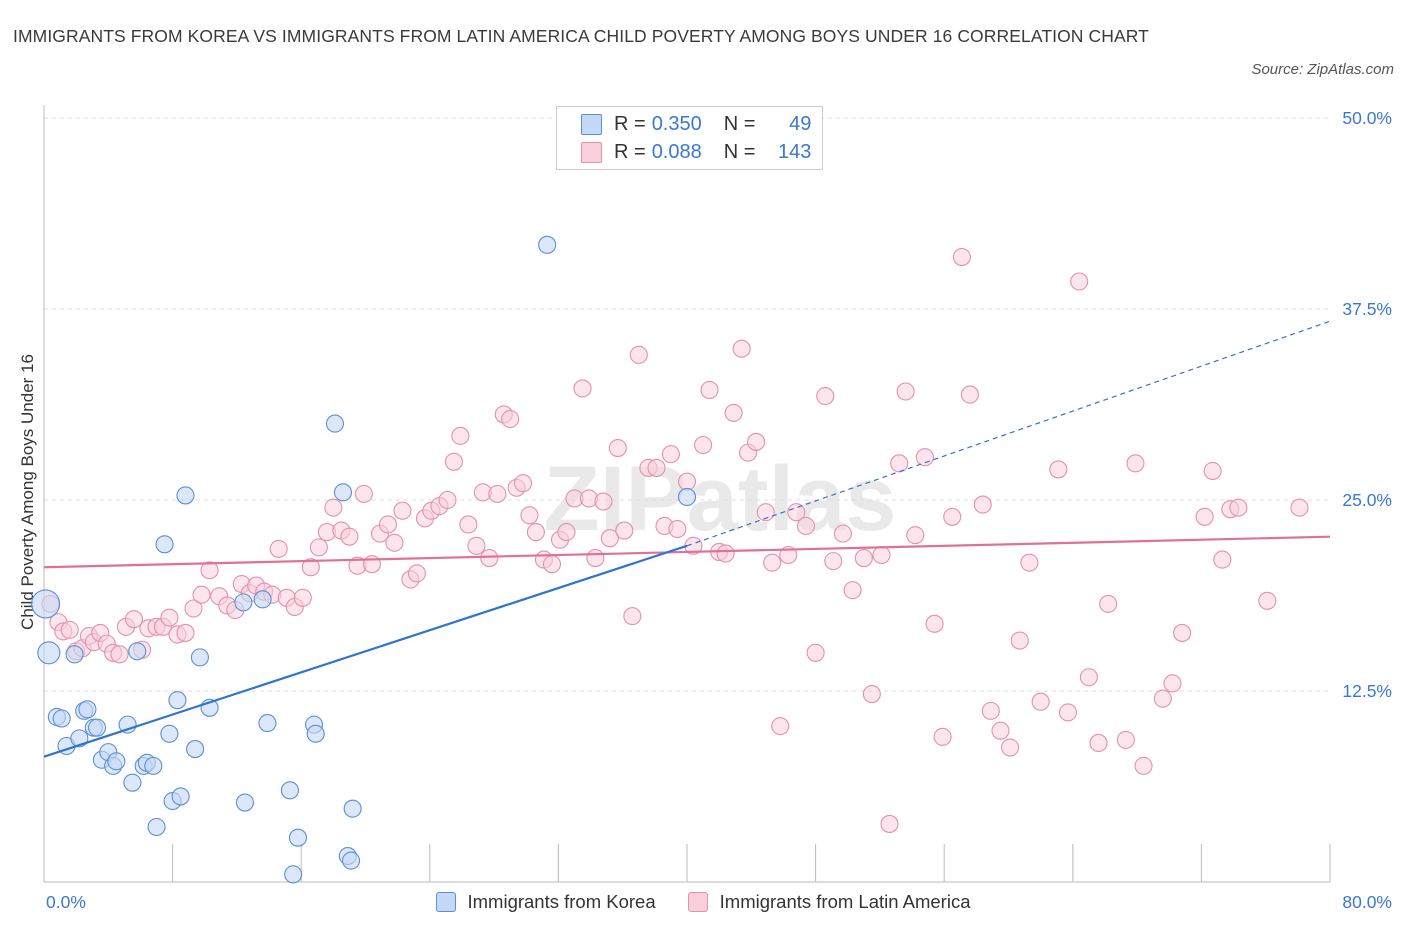  What do you see at coordinates (1367, 500) in the screenshot?
I see `y-tick-label: 25.0%` at bounding box center [1367, 500].